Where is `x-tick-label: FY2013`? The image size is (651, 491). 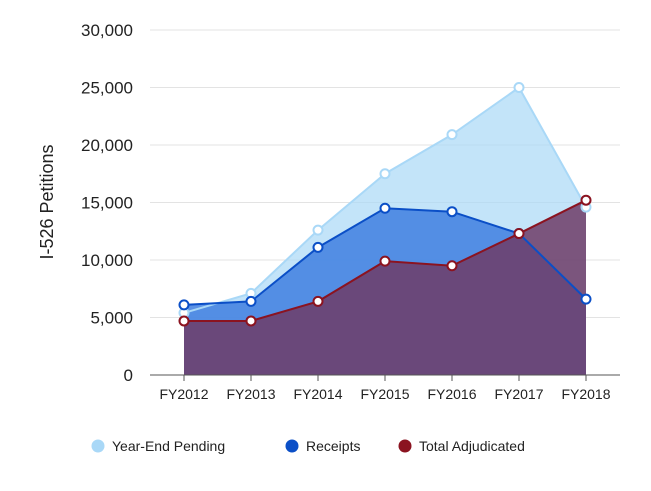 x-tick-label: FY2013 is located at coordinates (250, 394).